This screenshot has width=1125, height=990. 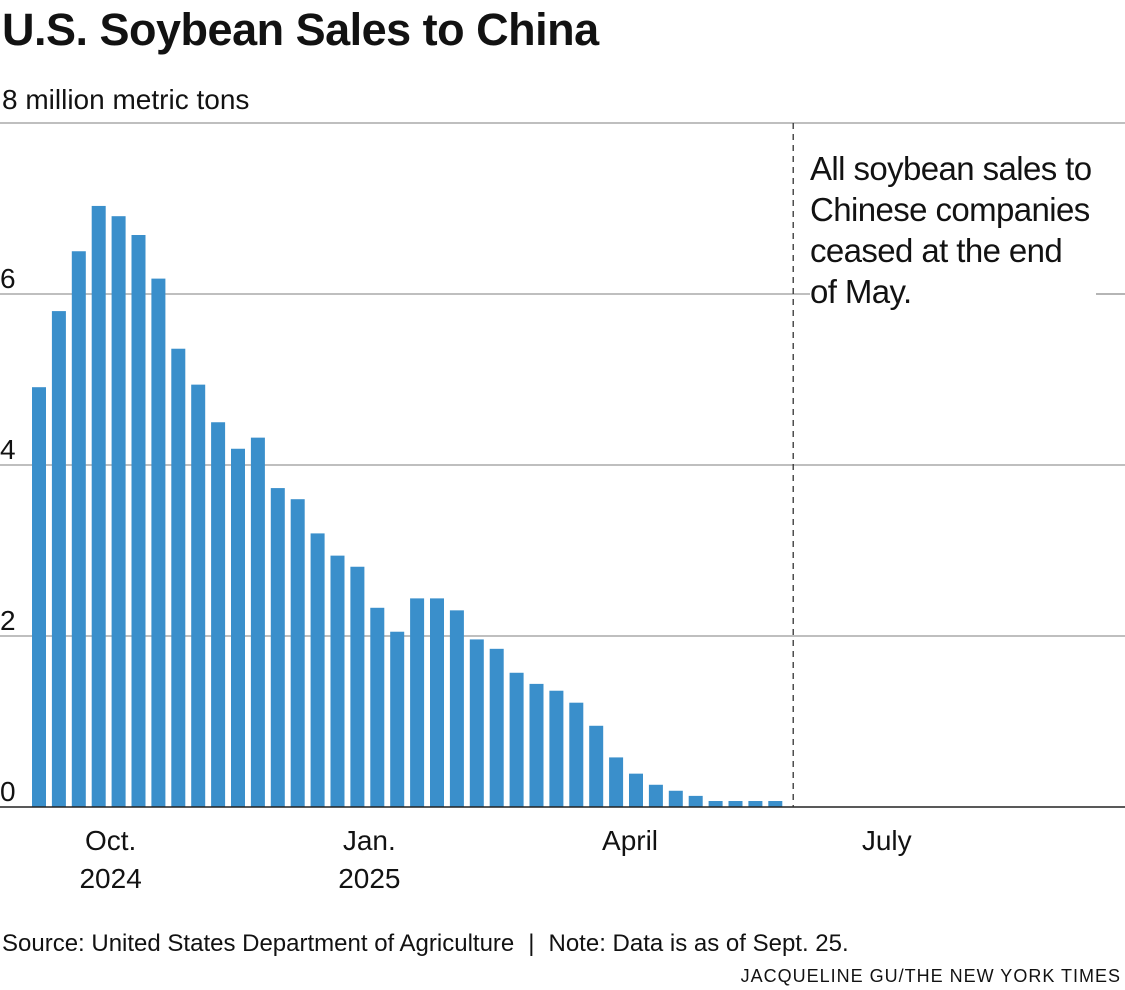 What do you see at coordinates (369, 878) in the screenshot?
I see `x-tick-label: 2025` at bounding box center [369, 878].